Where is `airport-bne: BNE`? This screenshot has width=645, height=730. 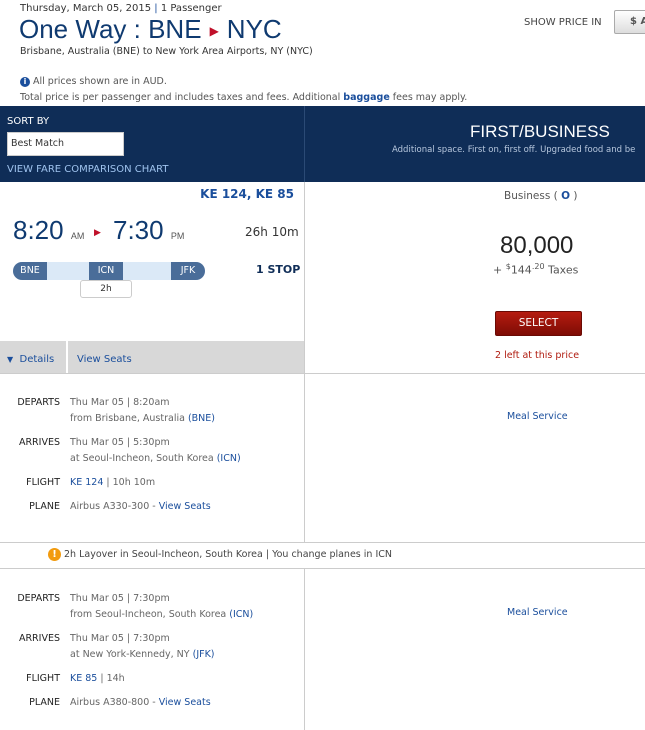
airport-bne: BNE is located at coordinates (30, 271).